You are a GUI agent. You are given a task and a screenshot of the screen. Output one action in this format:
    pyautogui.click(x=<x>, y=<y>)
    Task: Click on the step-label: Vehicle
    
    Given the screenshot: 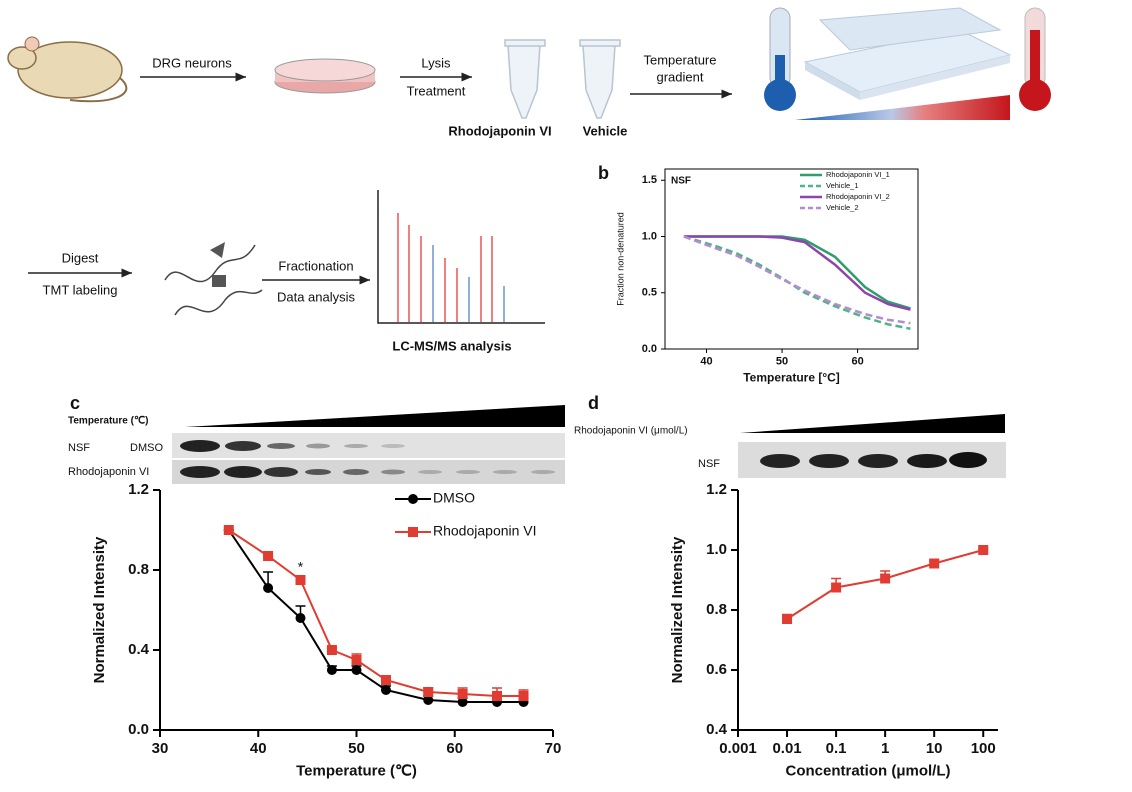 What is the action you would take?
    pyautogui.click(x=605, y=130)
    